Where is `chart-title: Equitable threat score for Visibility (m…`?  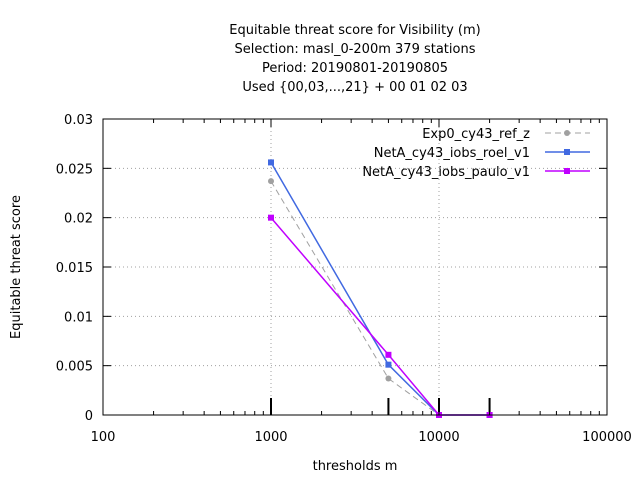
chart-title: Equitable threat score for Visibility (m… is located at coordinates (354, 59).